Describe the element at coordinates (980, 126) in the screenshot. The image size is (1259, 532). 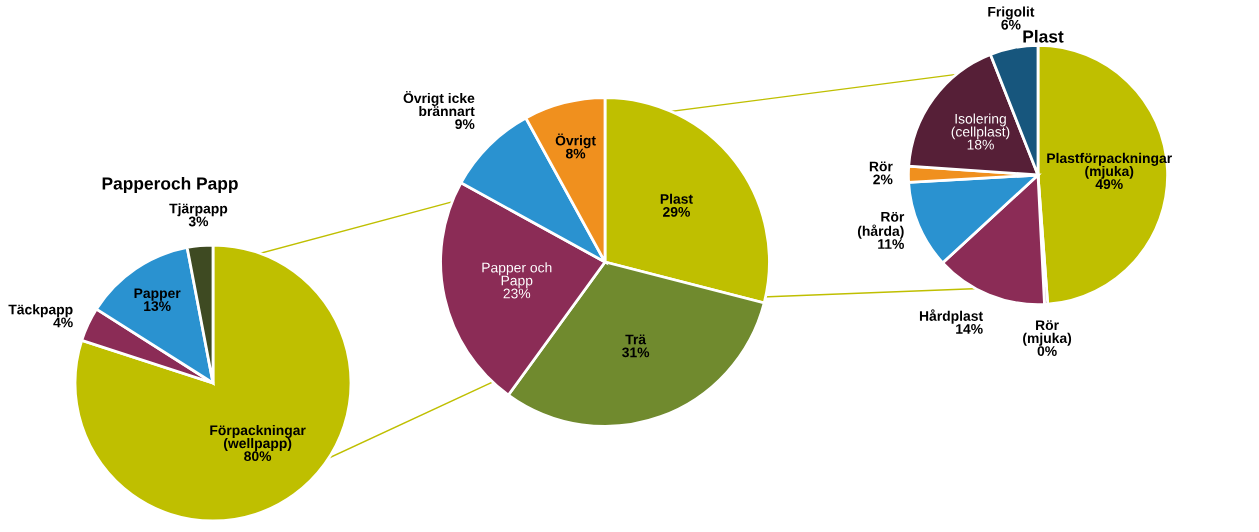
I see `slice-label: Isolering (cellplast)` at that location.